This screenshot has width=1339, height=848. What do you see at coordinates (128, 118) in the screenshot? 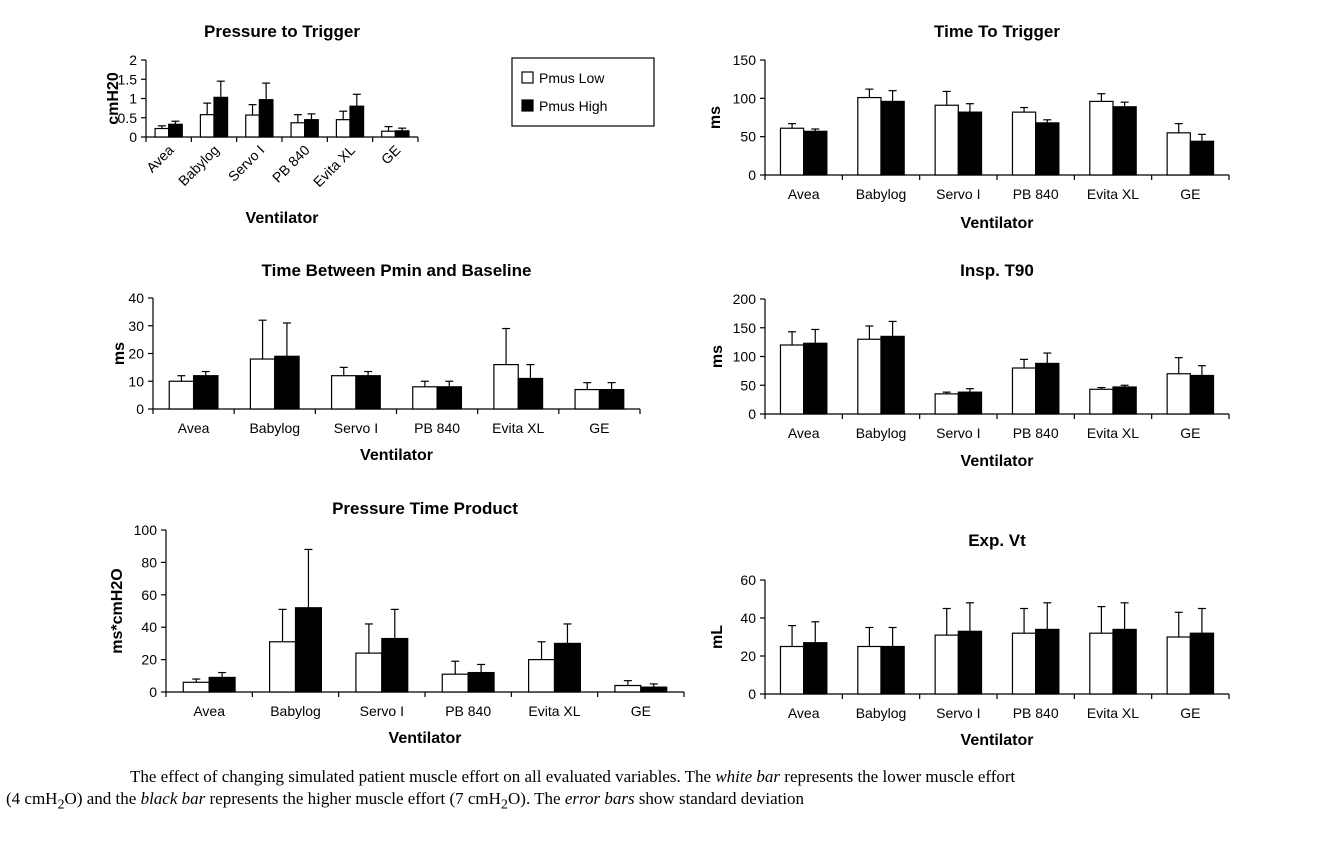
I see `y-tick-label: 0.5` at bounding box center [128, 118].